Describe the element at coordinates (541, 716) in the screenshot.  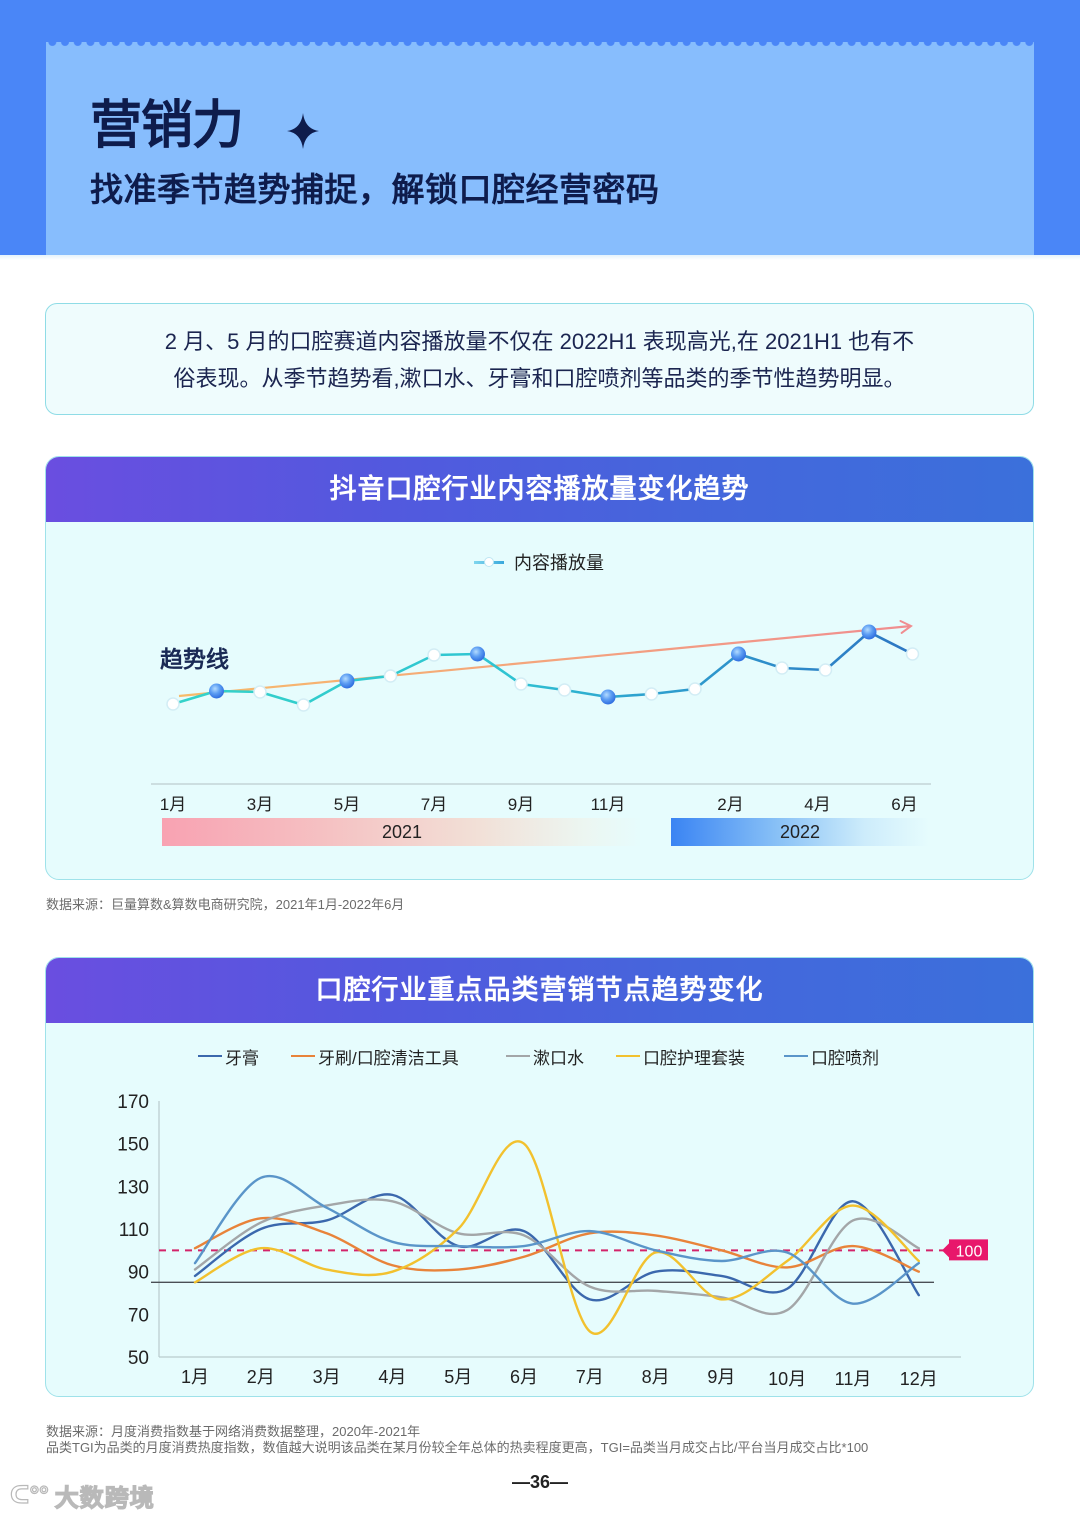
I see `play-volume-line-chart: 1月 3月 5月 7月 9月 11月 2月 4月 6月` at that location.